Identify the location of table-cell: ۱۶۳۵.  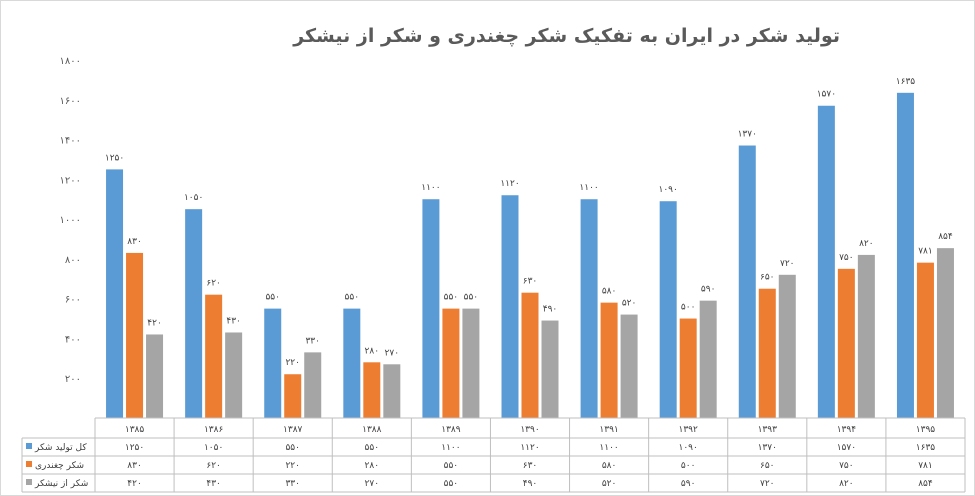
(926, 448).